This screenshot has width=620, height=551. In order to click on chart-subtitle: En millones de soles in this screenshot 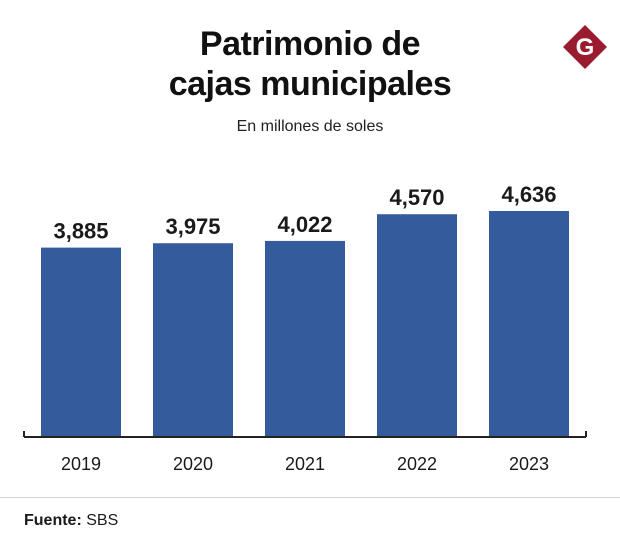, I will do `click(310, 126)`.